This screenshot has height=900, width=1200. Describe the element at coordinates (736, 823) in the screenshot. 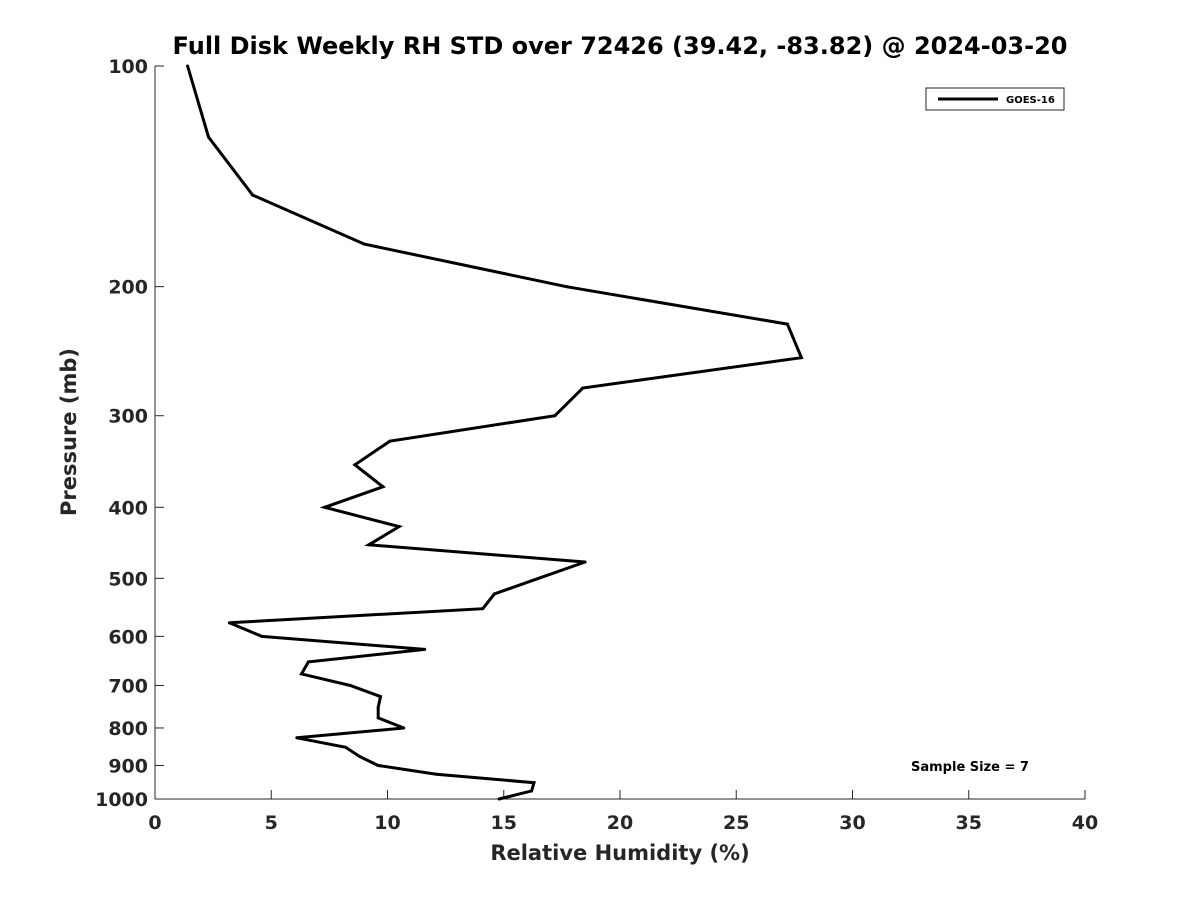

I see `x-tick-label: 25` at that location.